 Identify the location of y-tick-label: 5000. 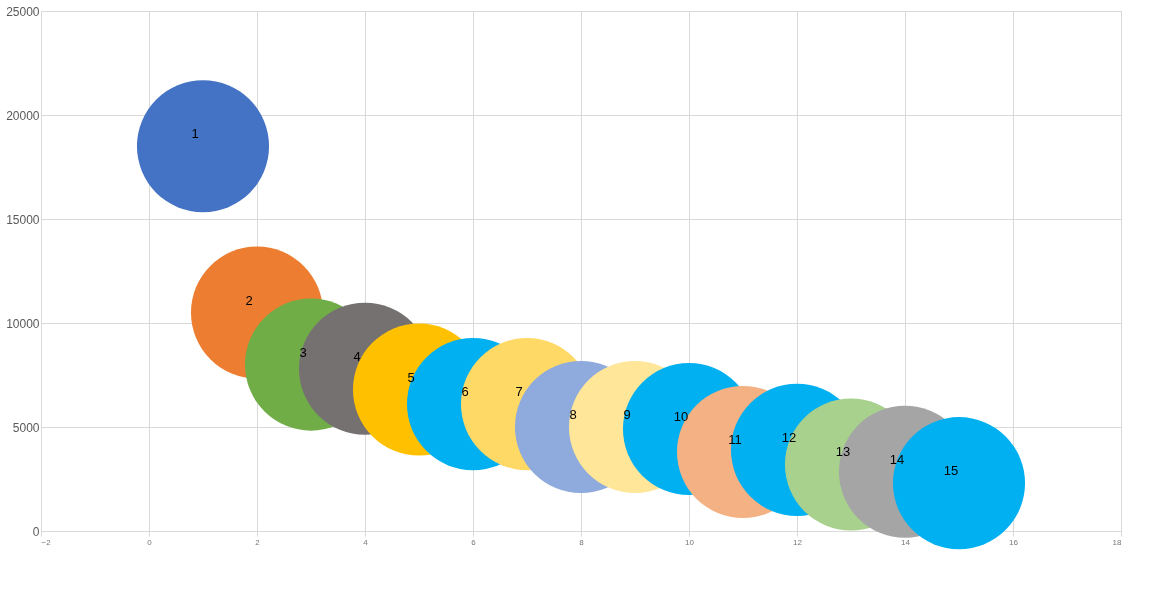
(26, 427).